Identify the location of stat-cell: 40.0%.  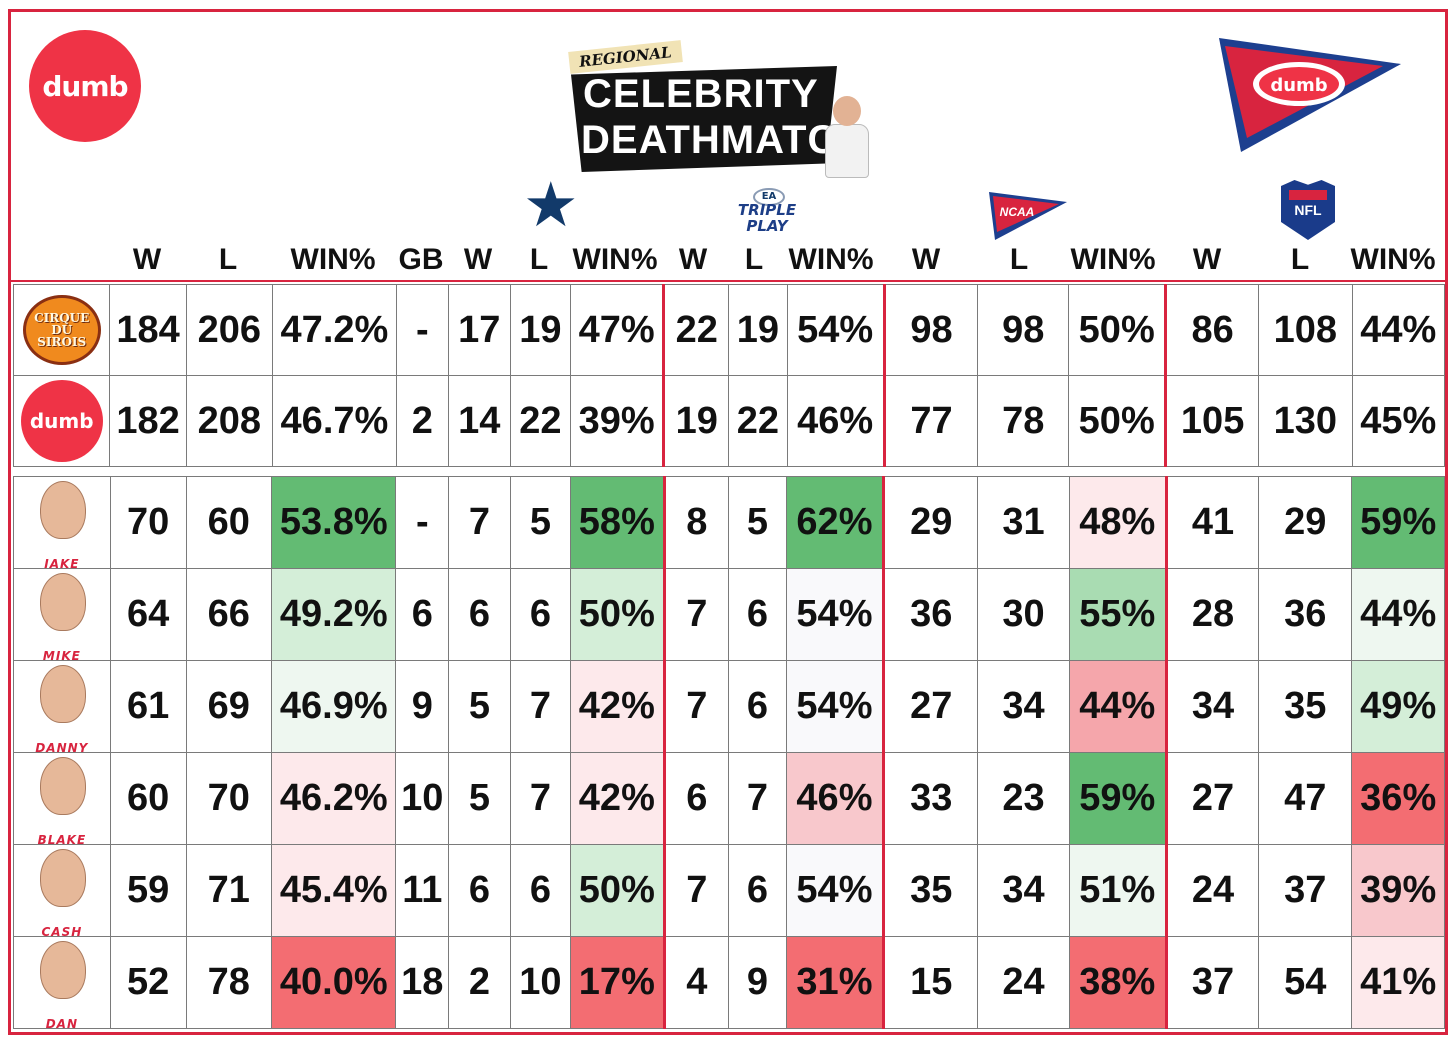
(334, 982).